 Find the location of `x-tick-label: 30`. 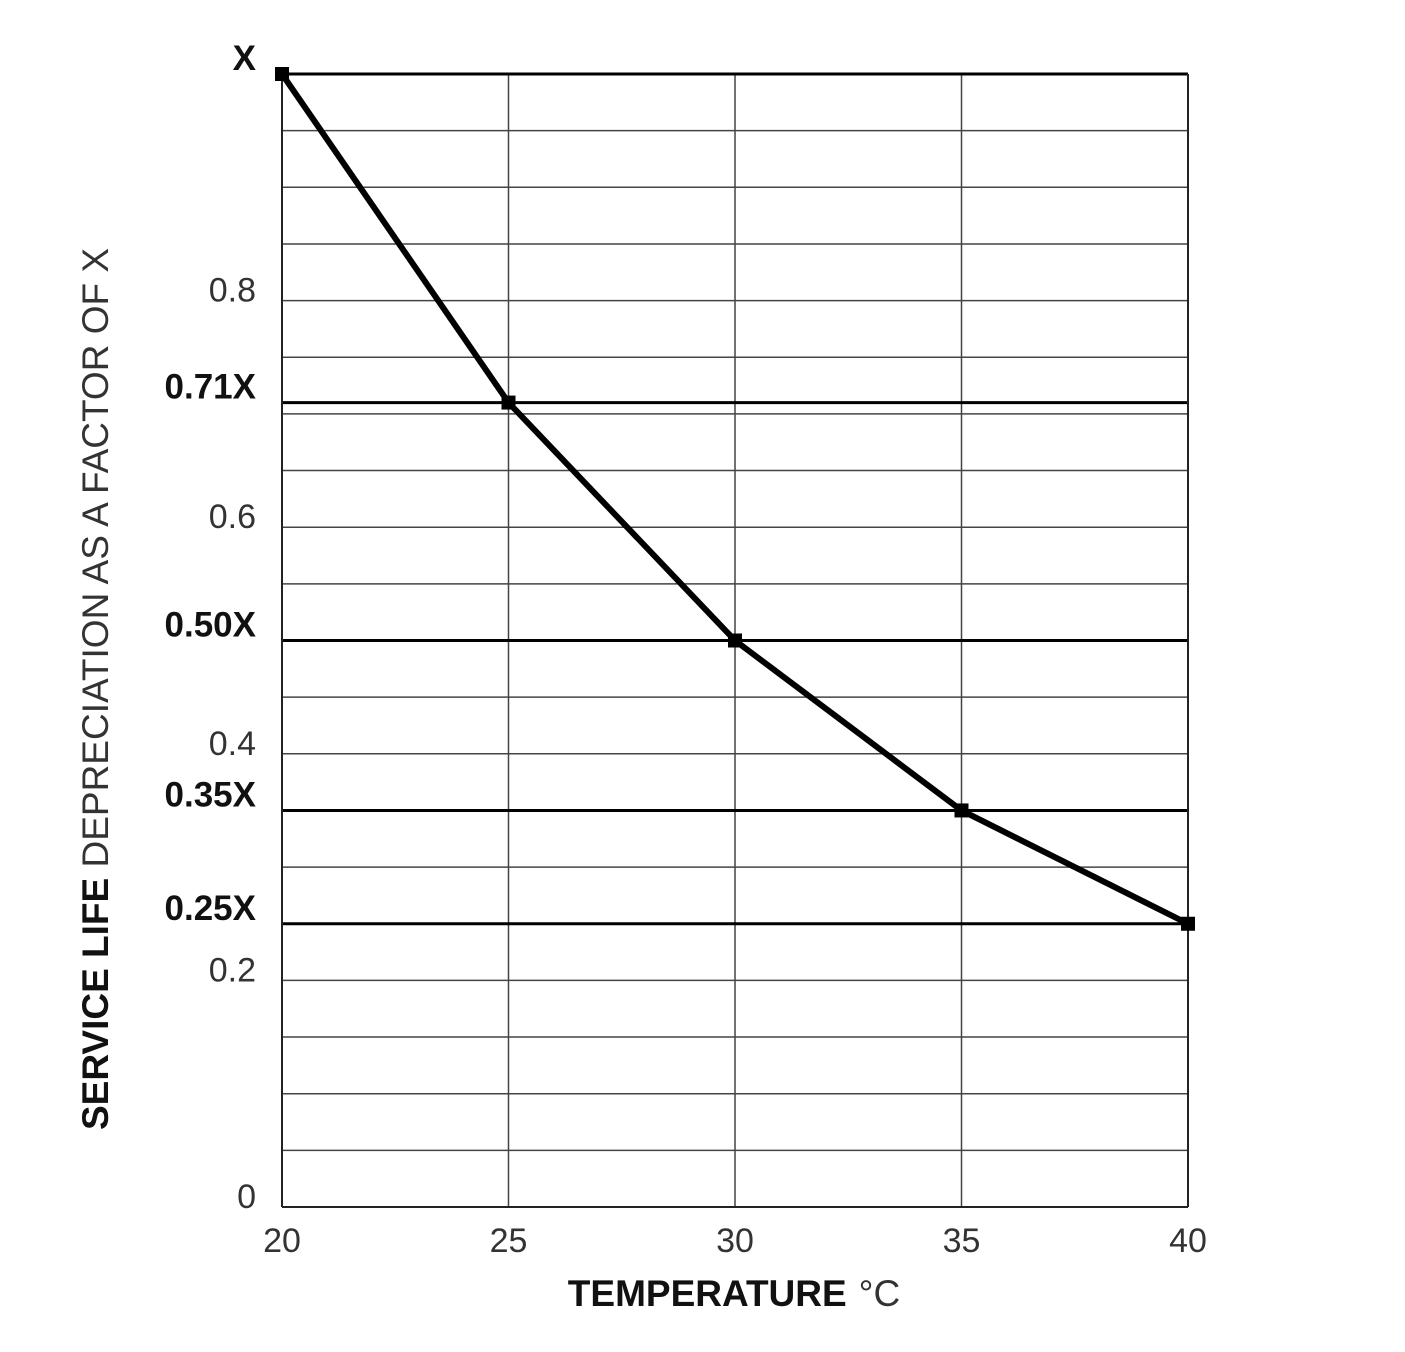

x-tick-label: 30 is located at coordinates (735, 1241).